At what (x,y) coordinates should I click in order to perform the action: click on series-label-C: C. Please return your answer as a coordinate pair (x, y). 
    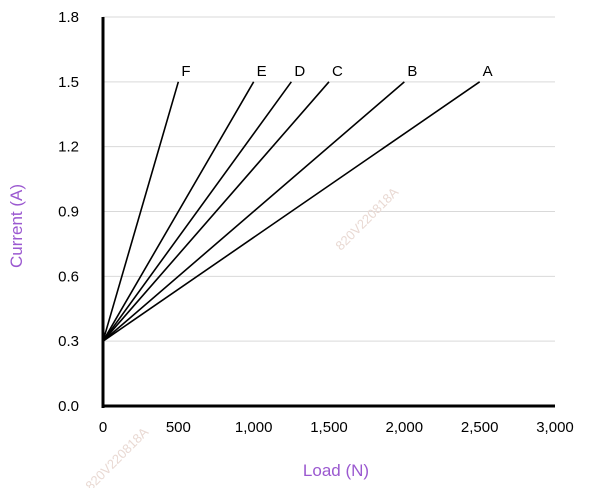
    Looking at the image, I should click on (337, 71).